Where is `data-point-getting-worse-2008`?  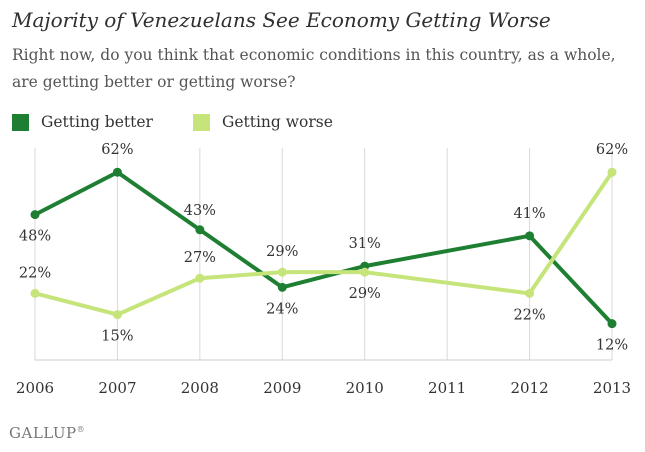 data-point-getting-worse-2008 is located at coordinates (200, 278).